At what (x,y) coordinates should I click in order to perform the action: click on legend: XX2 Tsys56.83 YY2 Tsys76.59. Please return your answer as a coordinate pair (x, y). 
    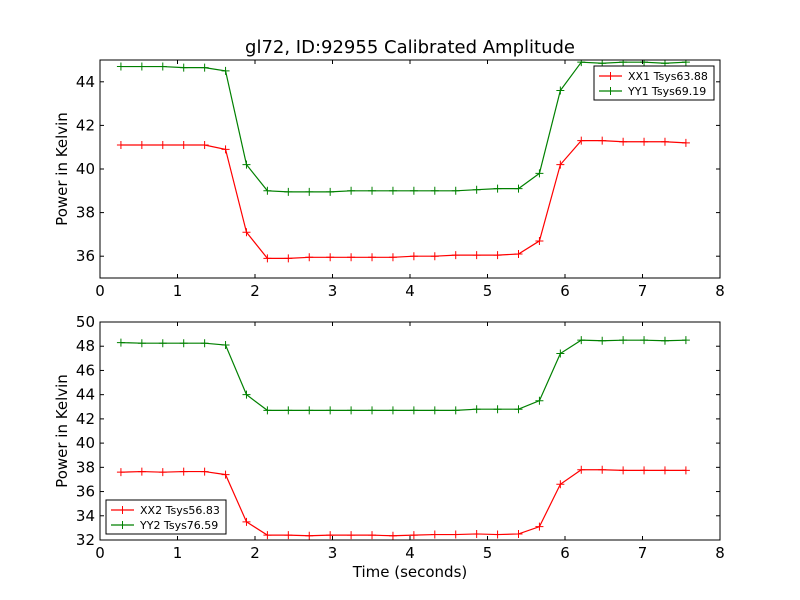
    Looking at the image, I should click on (166, 517).